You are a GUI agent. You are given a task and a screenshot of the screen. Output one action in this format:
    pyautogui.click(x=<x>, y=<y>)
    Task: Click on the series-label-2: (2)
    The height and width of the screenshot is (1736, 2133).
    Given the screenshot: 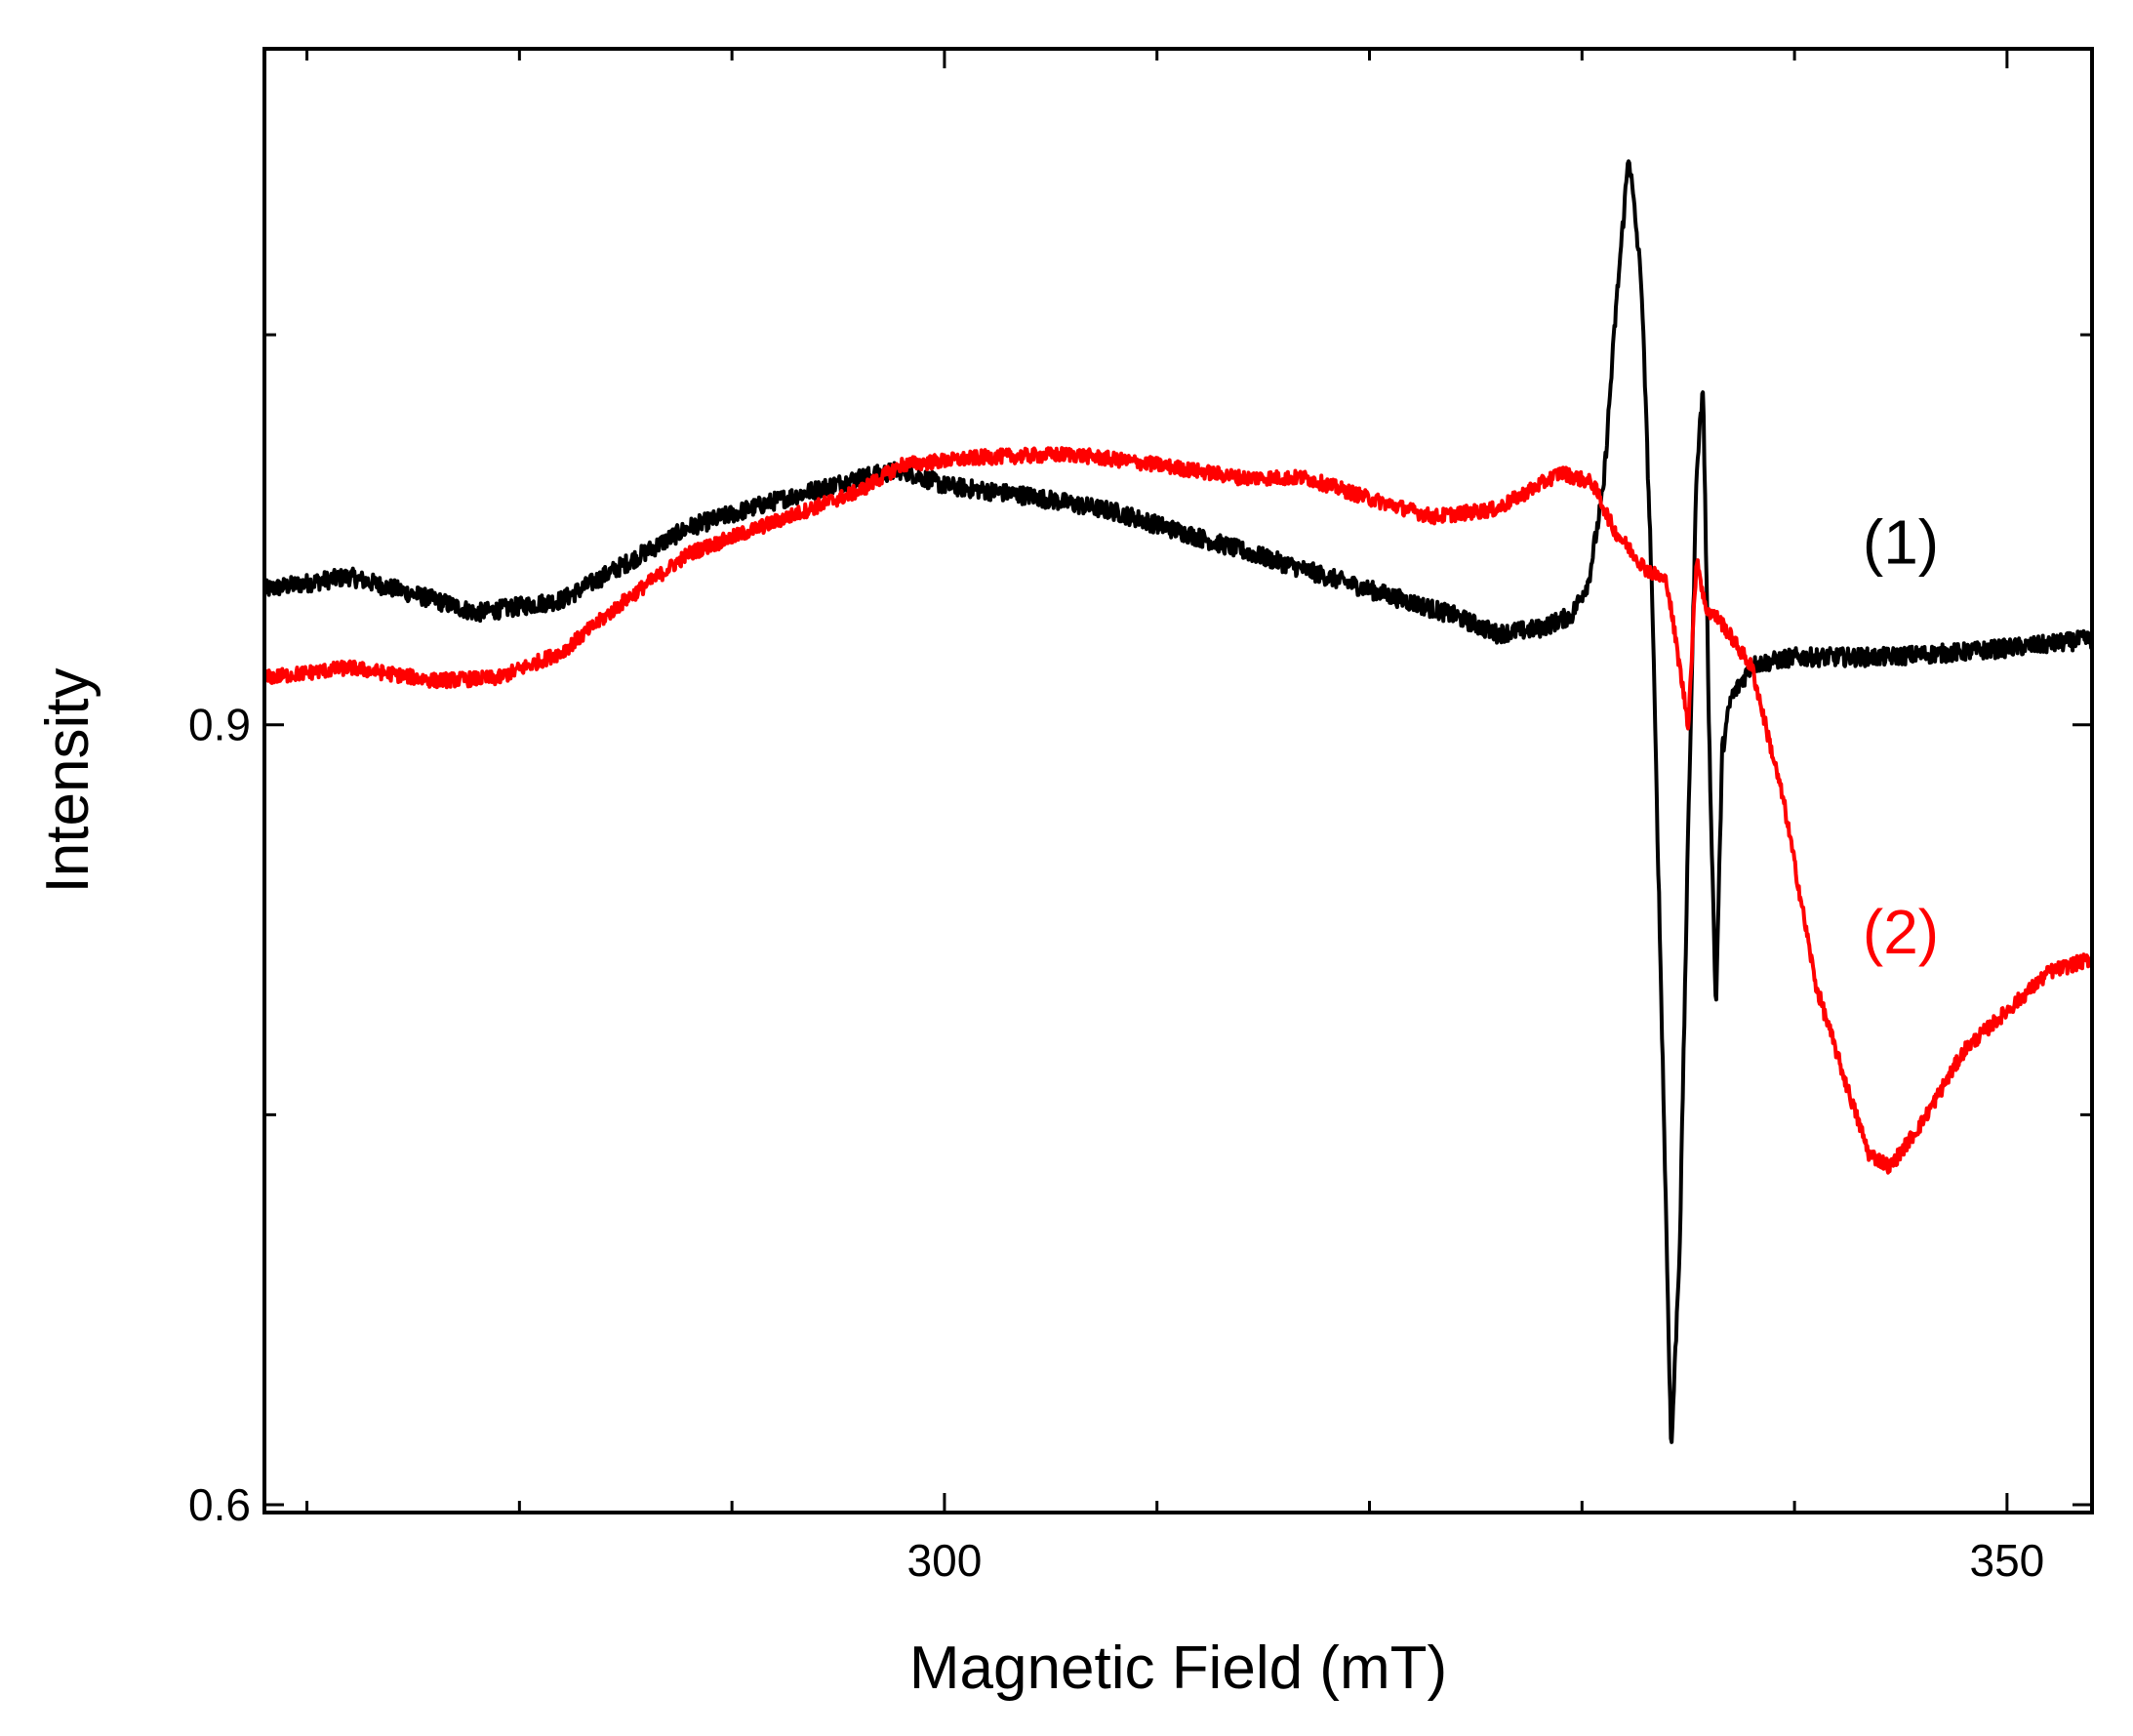 What is the action you would take?
    pyautogui.click(x=1901, y=932)
    